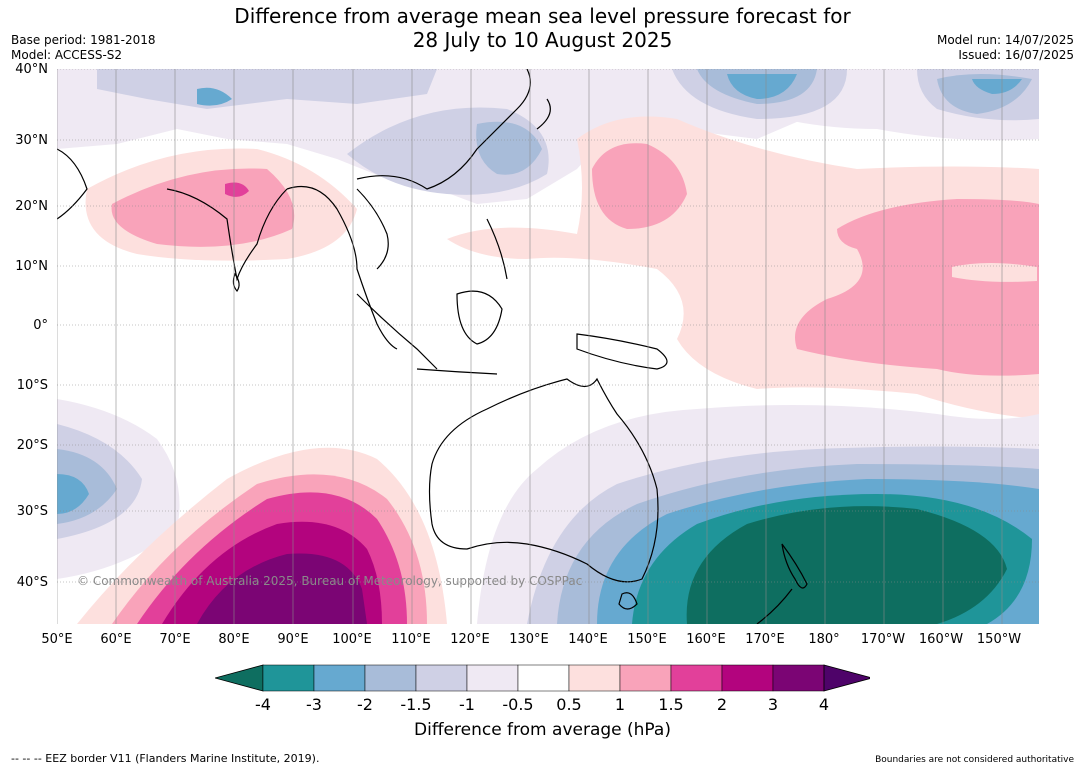  What do you see at coordinates (542, 730) in the screenshot?
I see `colorbar-title: Difference from average (hPa)` at bounding box center [542, 730].